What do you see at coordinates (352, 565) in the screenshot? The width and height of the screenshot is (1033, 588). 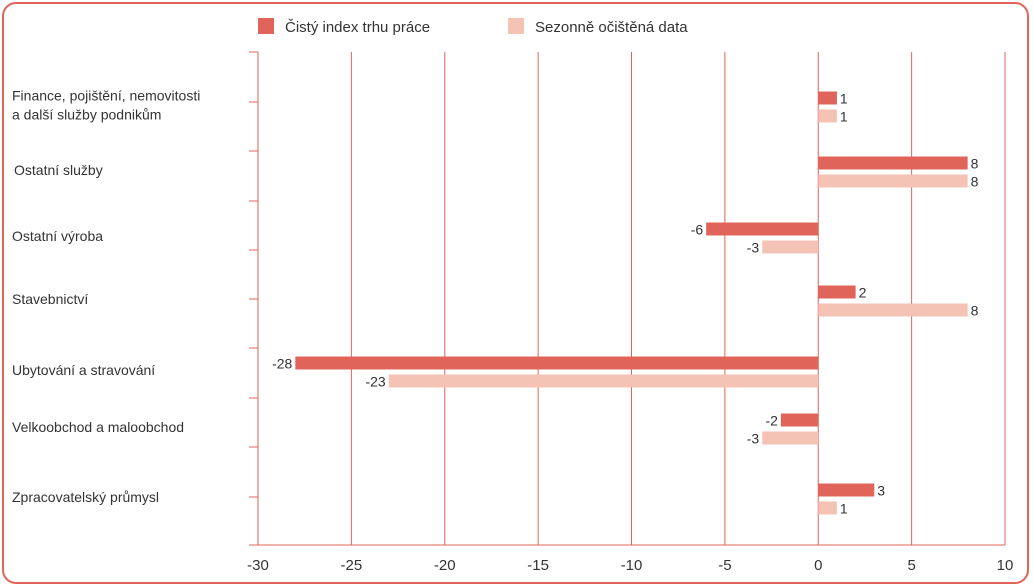 I see `x-tick-label: -25` at bounding box center [352, 565].